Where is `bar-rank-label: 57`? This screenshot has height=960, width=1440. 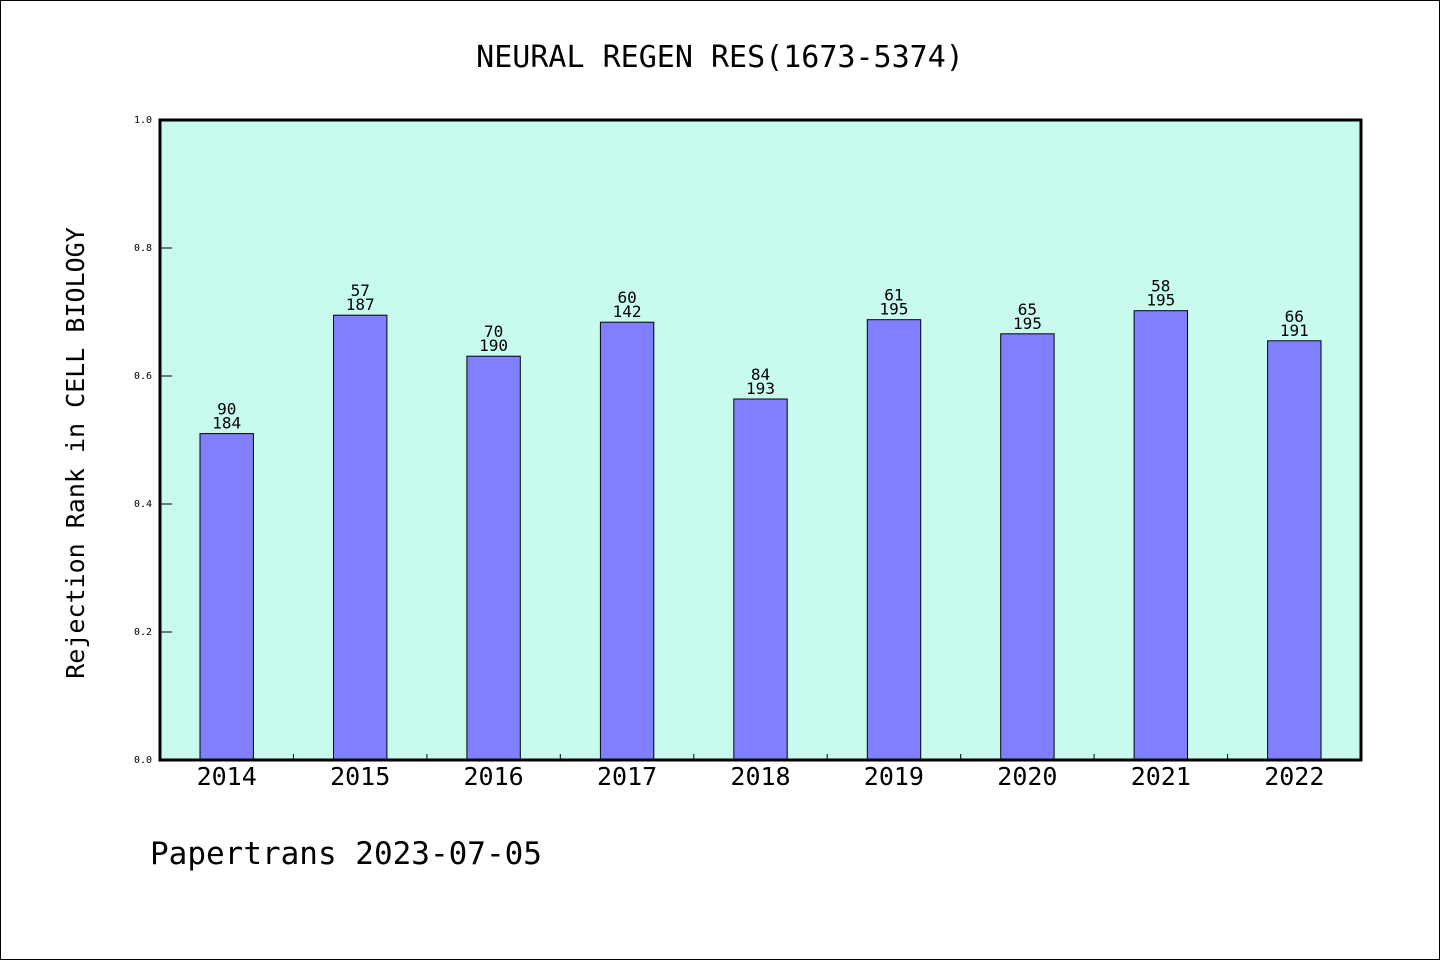 bar-rank-label: 57 is located at coordinates (360, 290).